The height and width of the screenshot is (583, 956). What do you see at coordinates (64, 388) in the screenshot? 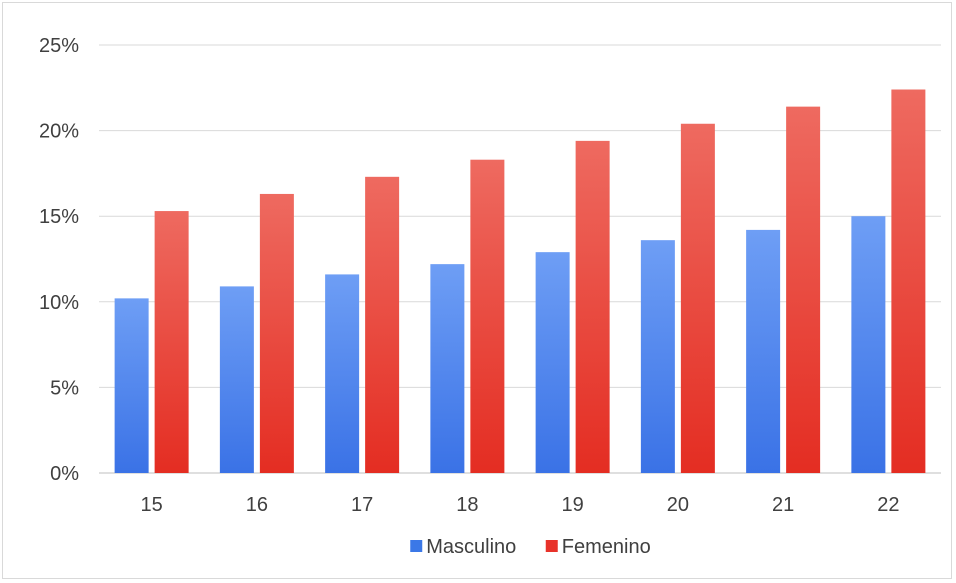
I see `y-tick-label: 5%` at bounding box center [64, 388].